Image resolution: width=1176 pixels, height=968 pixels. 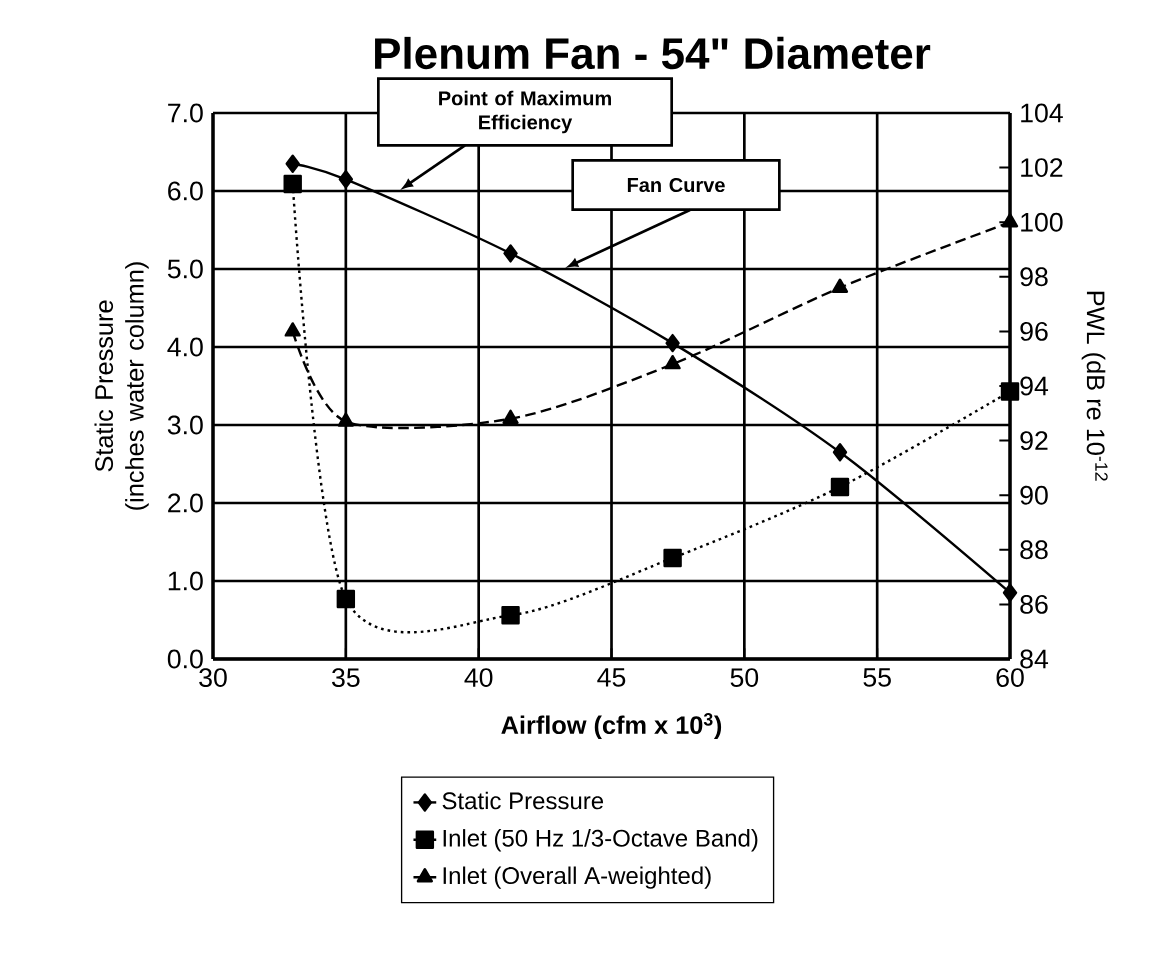 What do you see at coordinates (577, 877) in the screenshot?
I see `legend-label: Inlet (Overall A-weighted)` at bounding box center [577, 877].